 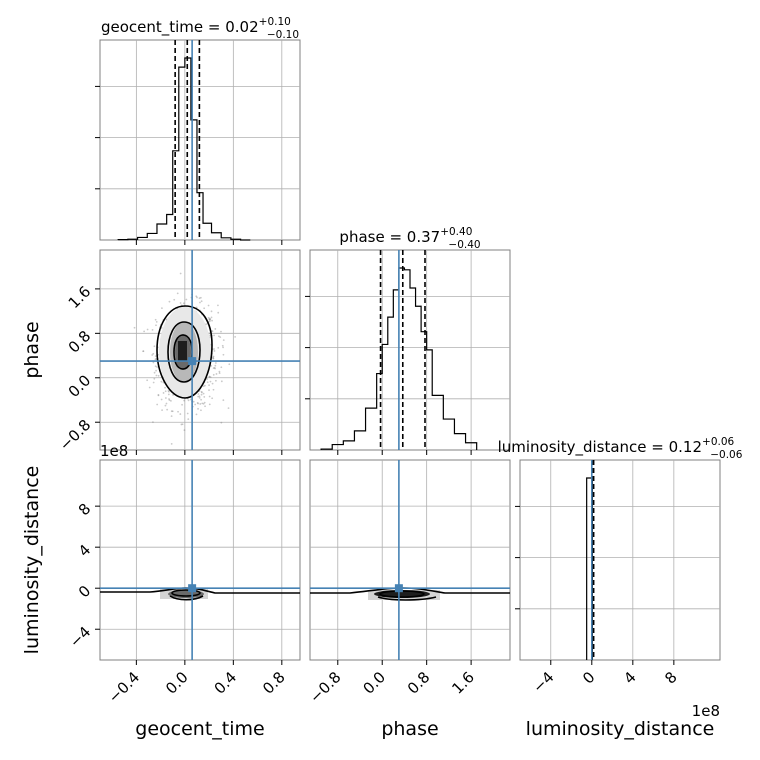 What do you see at coordinates (80, 298) in the screenshot?
I see `y-tick-label: 1.6` at bounding box center [80, 298].